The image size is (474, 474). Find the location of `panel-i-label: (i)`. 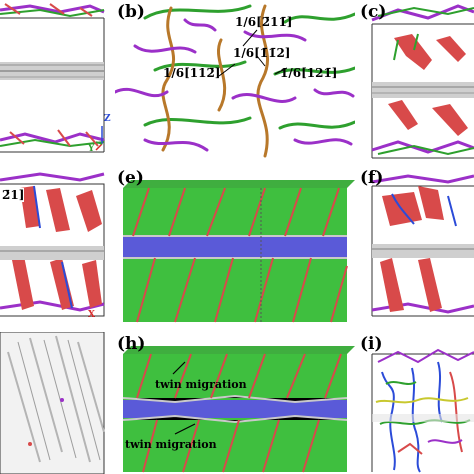

panel-i-label: (i) is located at coordinates (371, 344).